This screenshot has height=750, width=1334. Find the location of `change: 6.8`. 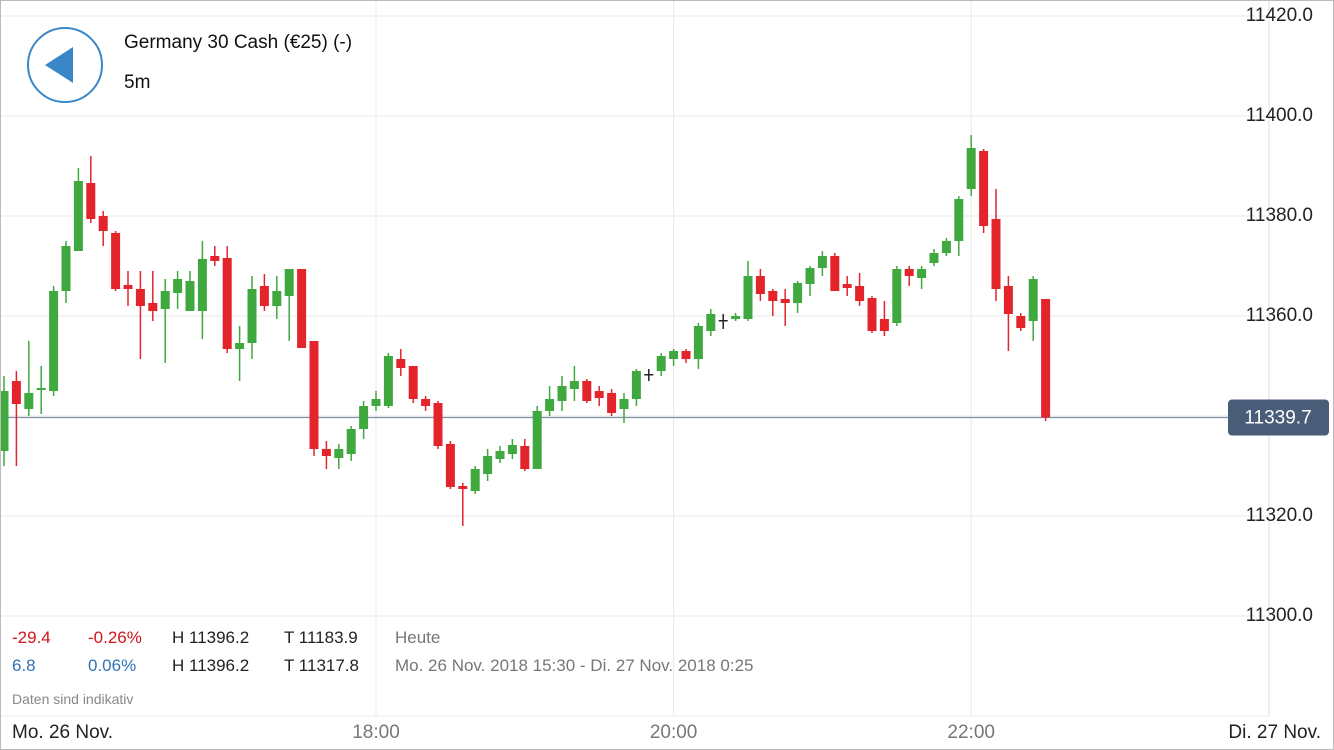

change: 6.8 is located at coordinates (24, 665).